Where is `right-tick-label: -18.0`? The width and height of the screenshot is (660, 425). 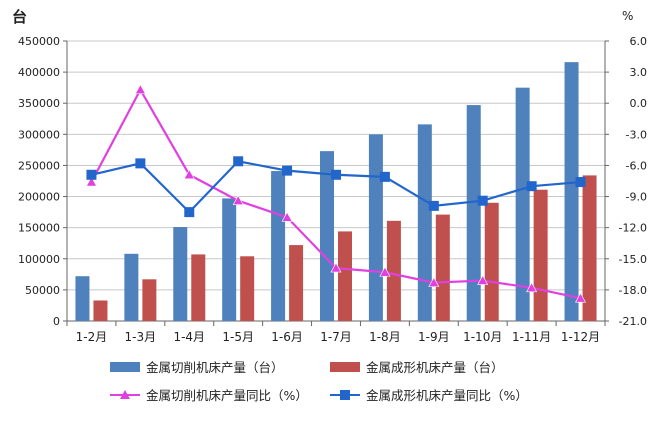
right-tick-label: -18.0 is located at coordinates (633, 290).